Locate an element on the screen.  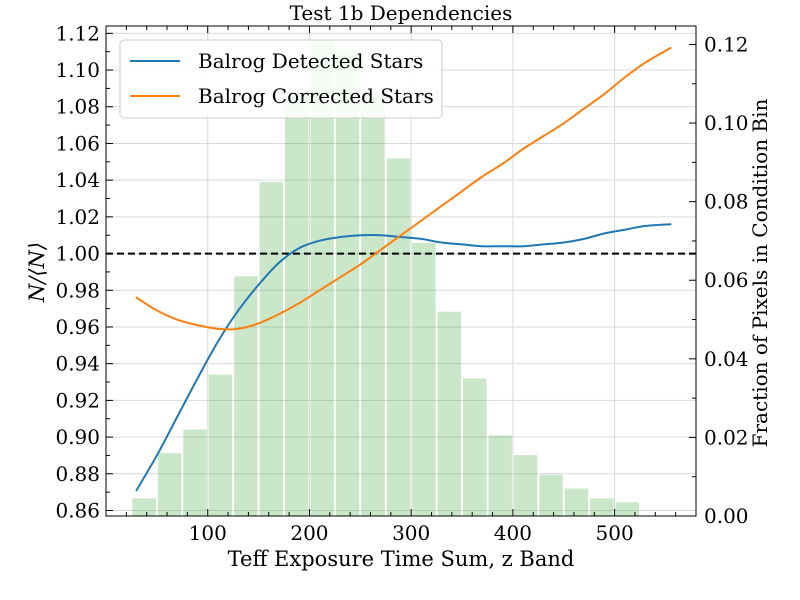
y-tick-label-right: 0.04 is located at coordinates (726, 359).